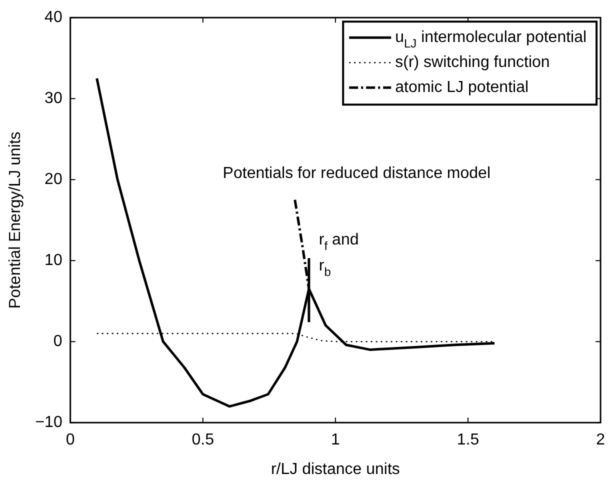 This screenshot has width=613, height=485. What do you see at coordinates (335, 440) in the screenshot?
I see `x-tick-label: 1` at bounding box center [335, 440].